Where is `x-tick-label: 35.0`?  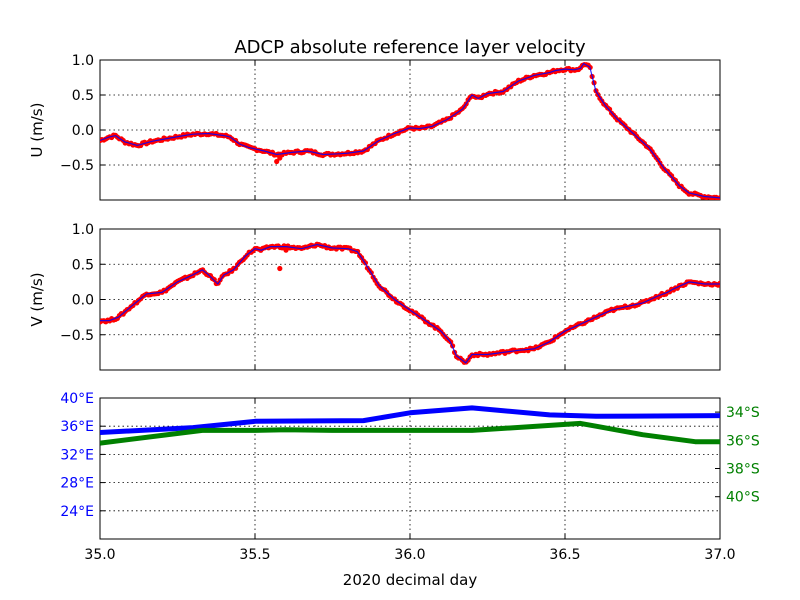
x-tick-label: 35.0 is located at coordinates (99, 555).